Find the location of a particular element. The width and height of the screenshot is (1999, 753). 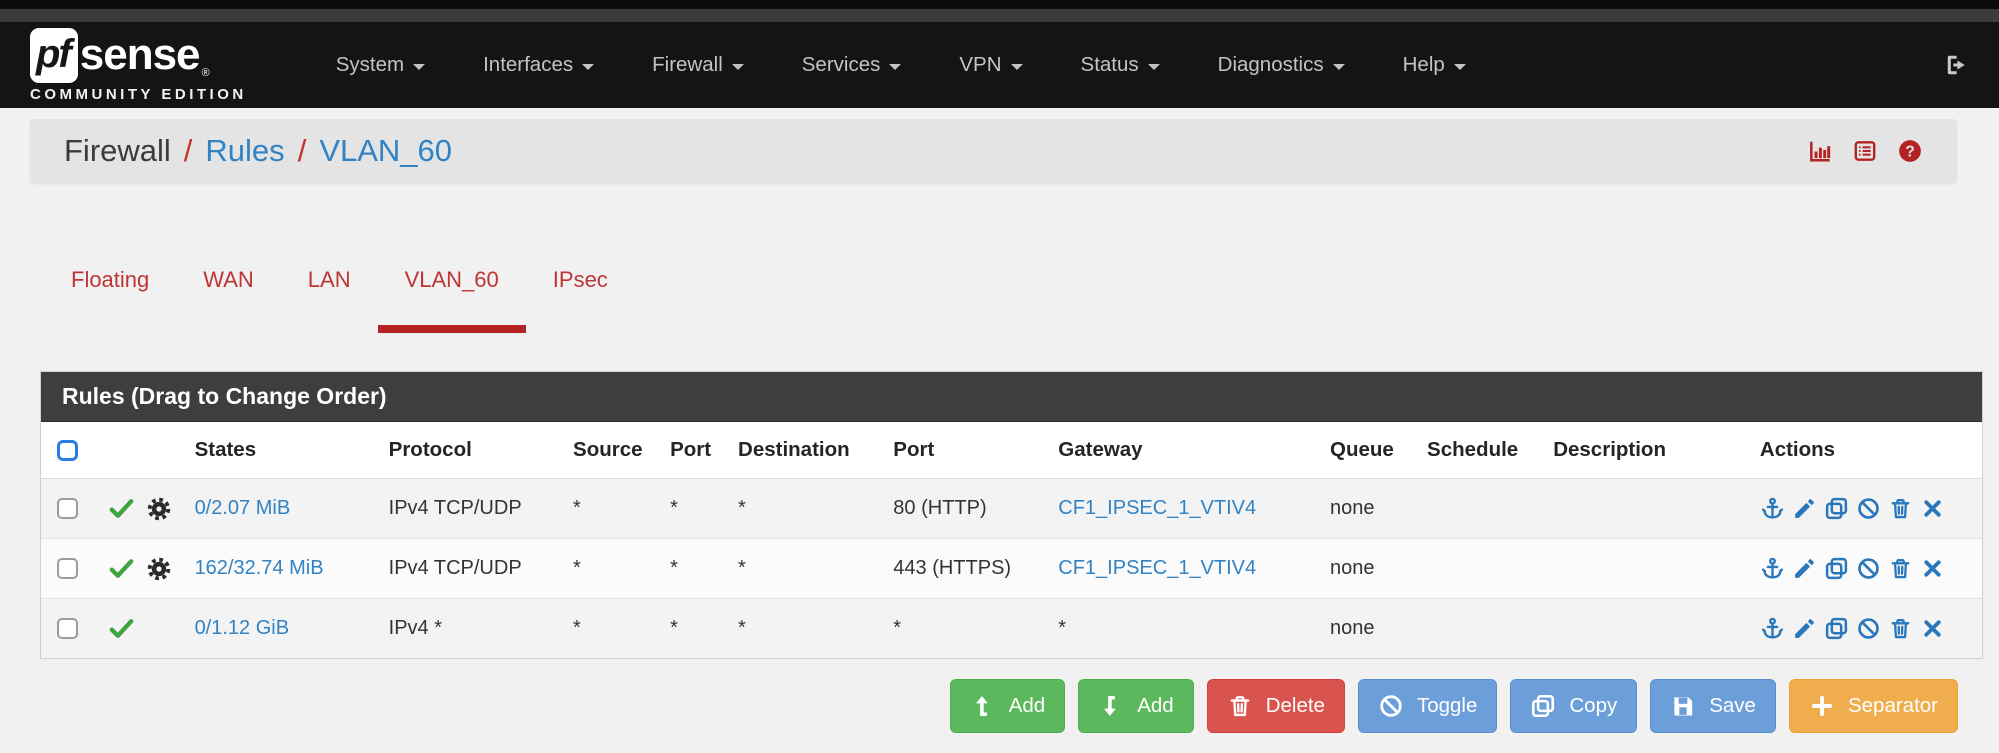

sign-out-icon is located at coordinates (1956, 65).